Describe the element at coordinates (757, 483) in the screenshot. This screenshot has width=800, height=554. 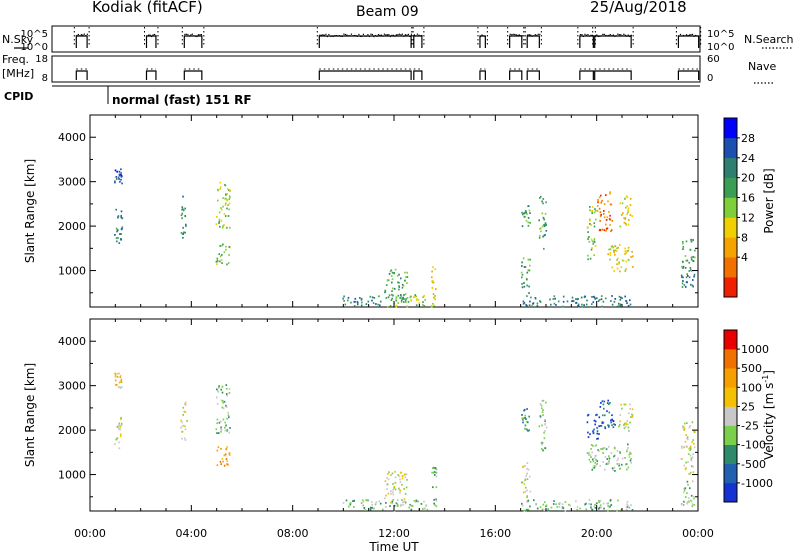
I see `colorbar-tick-label: -1000` at that location.